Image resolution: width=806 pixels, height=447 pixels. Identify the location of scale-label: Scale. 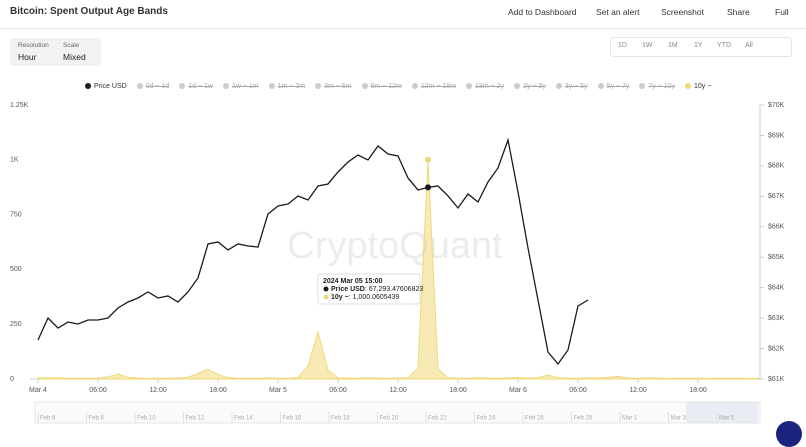
(71, 45).